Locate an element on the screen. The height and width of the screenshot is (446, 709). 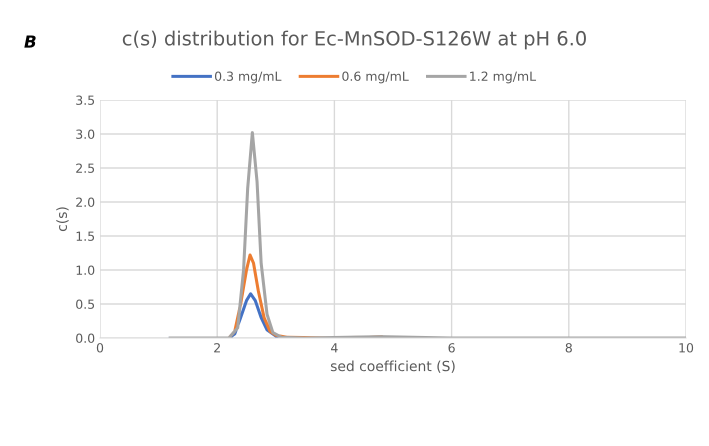
x-tick-label: 4 is located at coordinates (334, 347).